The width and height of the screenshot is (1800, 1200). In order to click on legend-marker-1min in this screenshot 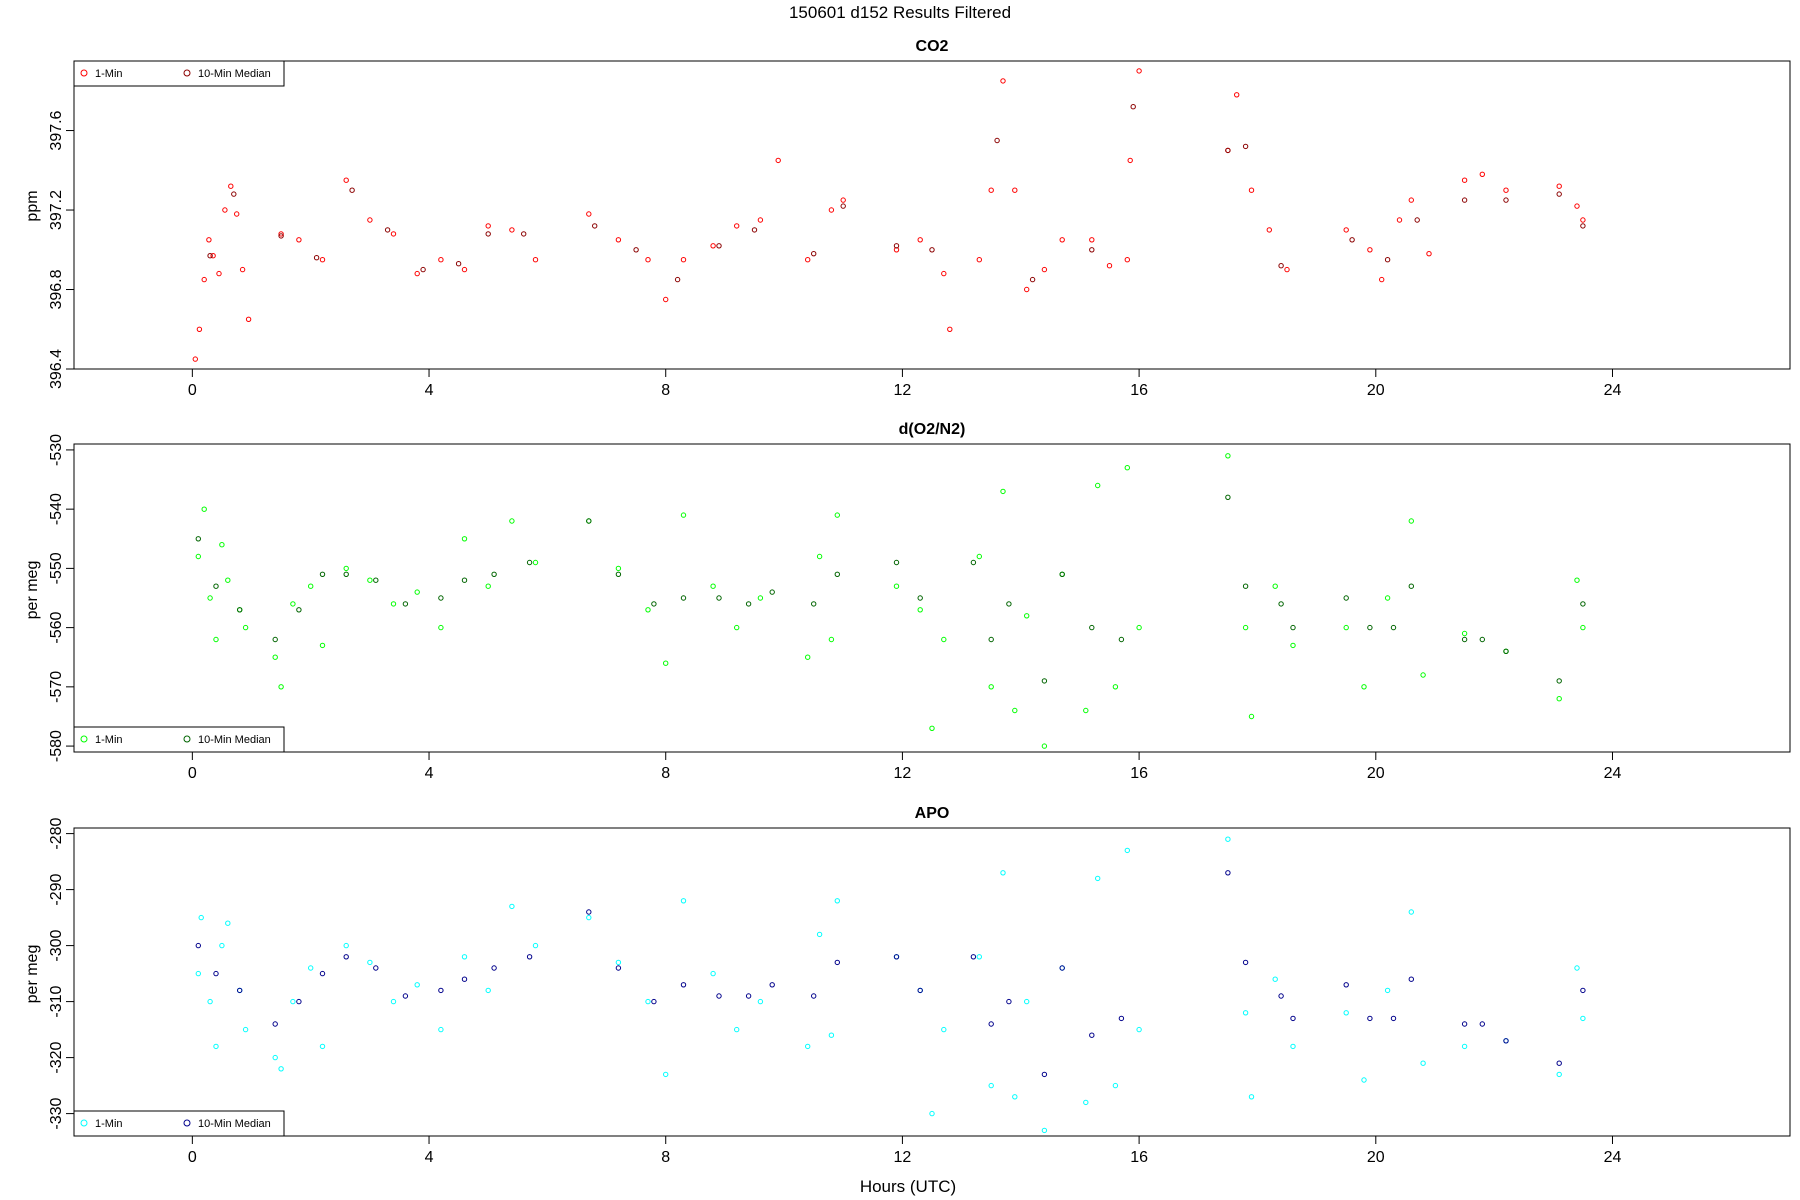, I will do `click(84, 73)`.